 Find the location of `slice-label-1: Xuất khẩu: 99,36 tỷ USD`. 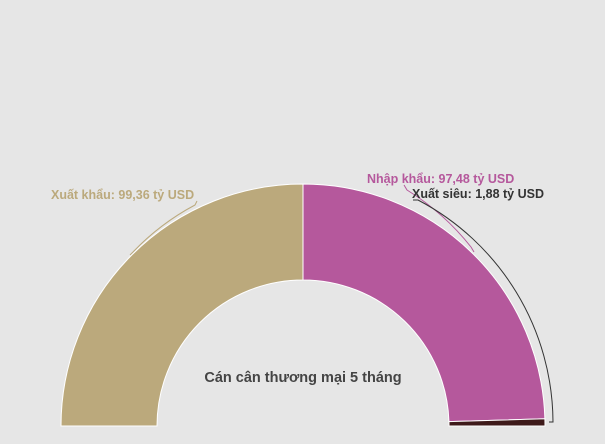

slice-label-1: Xuất khẩu: 99,36 tỷ USD is located at coordinates (122, 195).